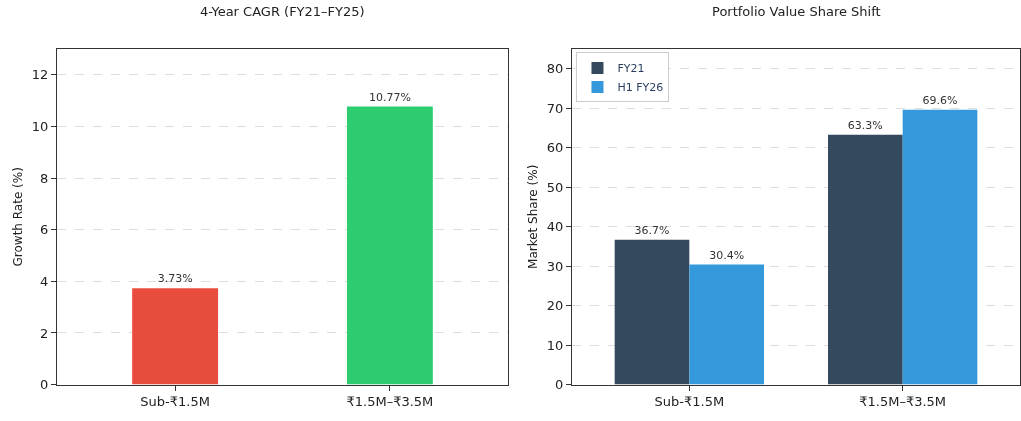 Image resolution: width=1021 pixels, height=421 pixels. What do you see at coordinates (652, 230) in the screenshot?
I see `data-label: 36.7%` at bounding box center [652, 230].